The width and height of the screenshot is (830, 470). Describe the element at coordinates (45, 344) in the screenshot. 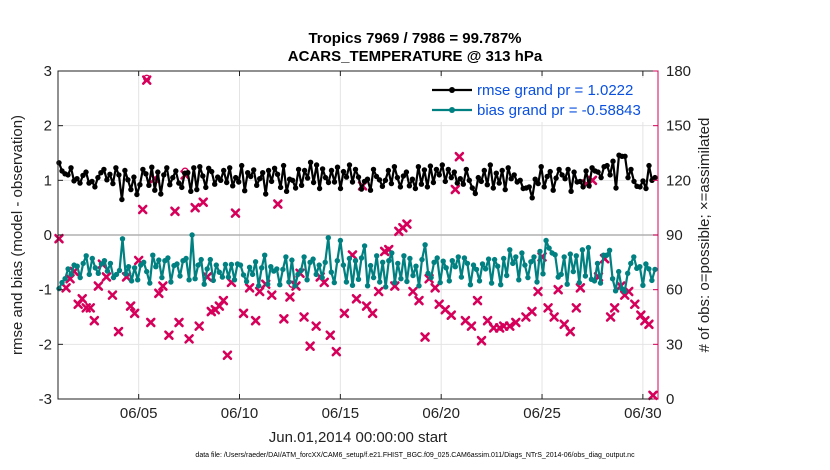

I see `y-tick-label: -2` at that location.